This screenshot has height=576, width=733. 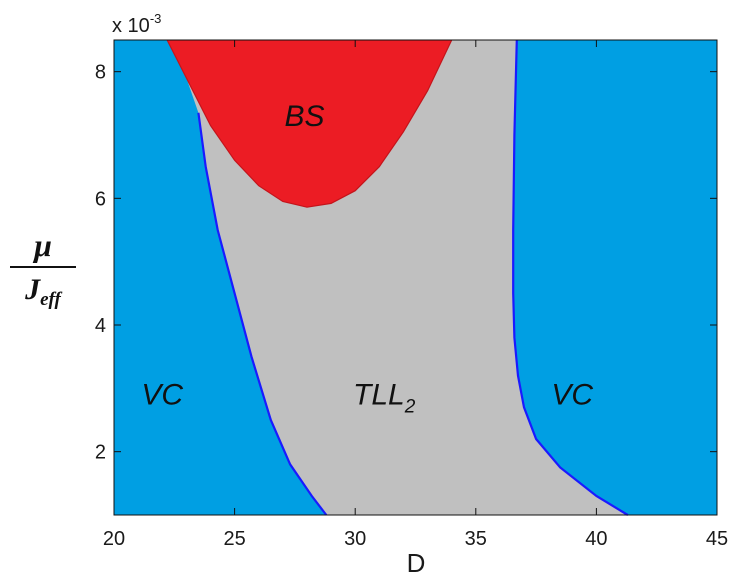 I want to click on x-tick-label: 35, so click(x=476, y=539).